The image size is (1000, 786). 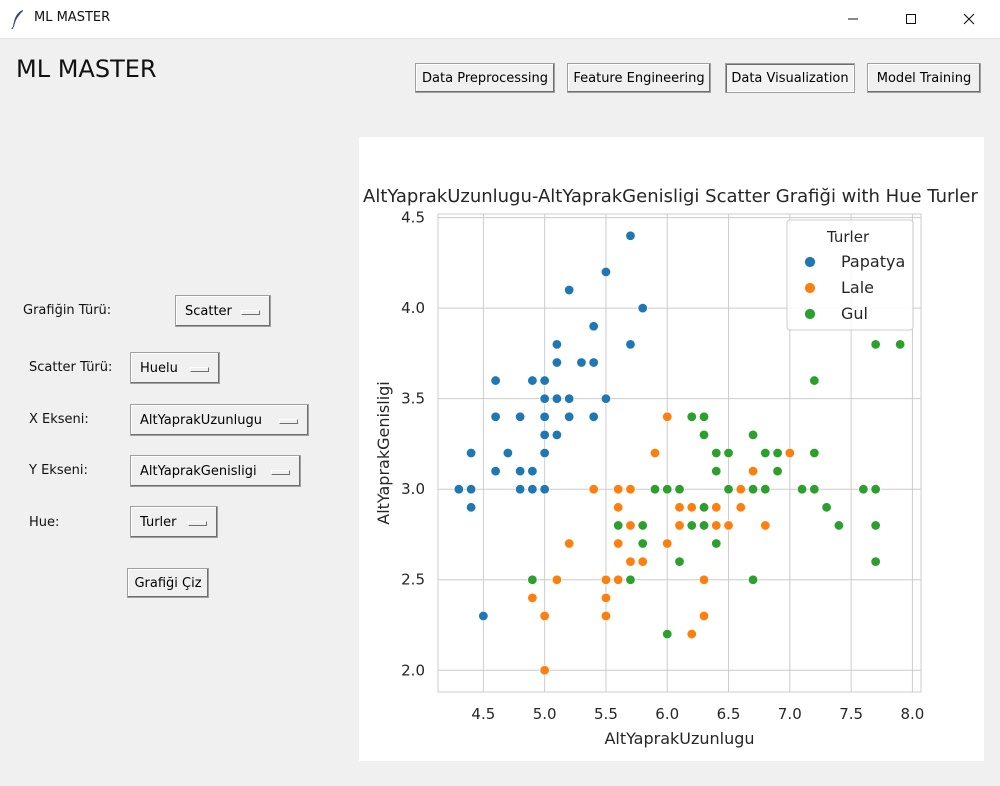 I want to click on y-tick-label: 4.5, so click(x=413, y=218).